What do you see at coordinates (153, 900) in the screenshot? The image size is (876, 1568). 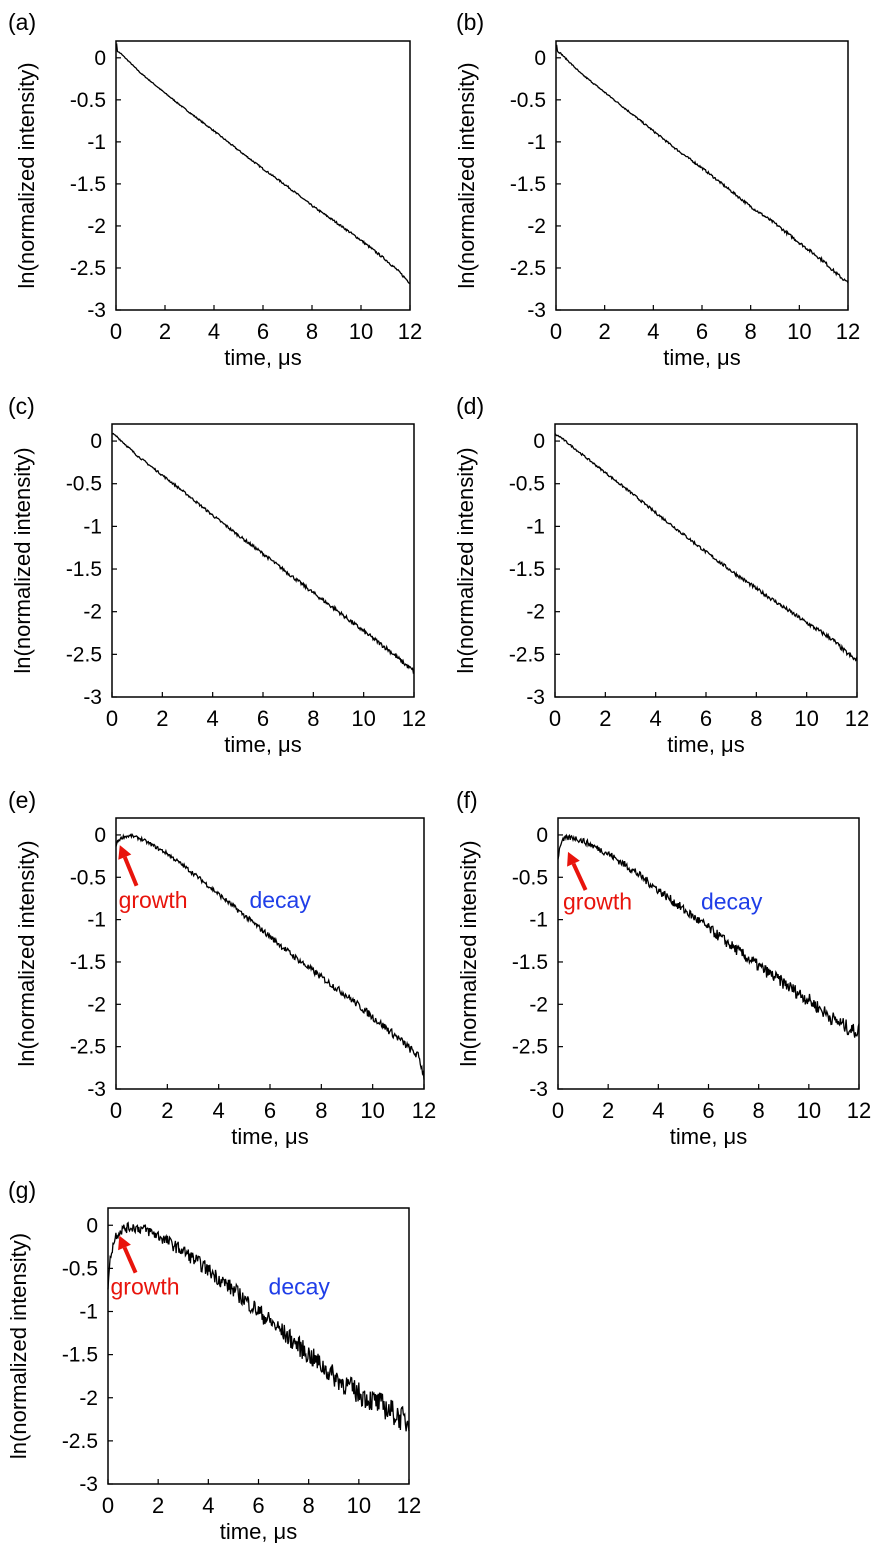 I see `annotation-growth: growth` at bounding box center [153, 900].